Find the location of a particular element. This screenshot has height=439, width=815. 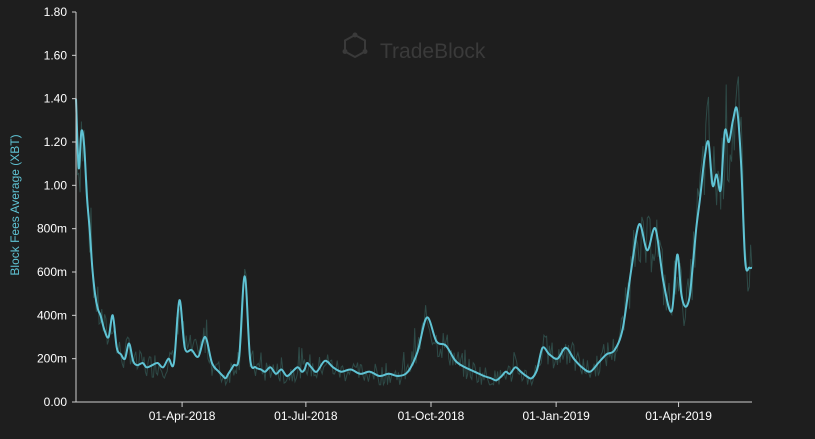

y-tick-label: 200m is located at coordinates (52, 359).